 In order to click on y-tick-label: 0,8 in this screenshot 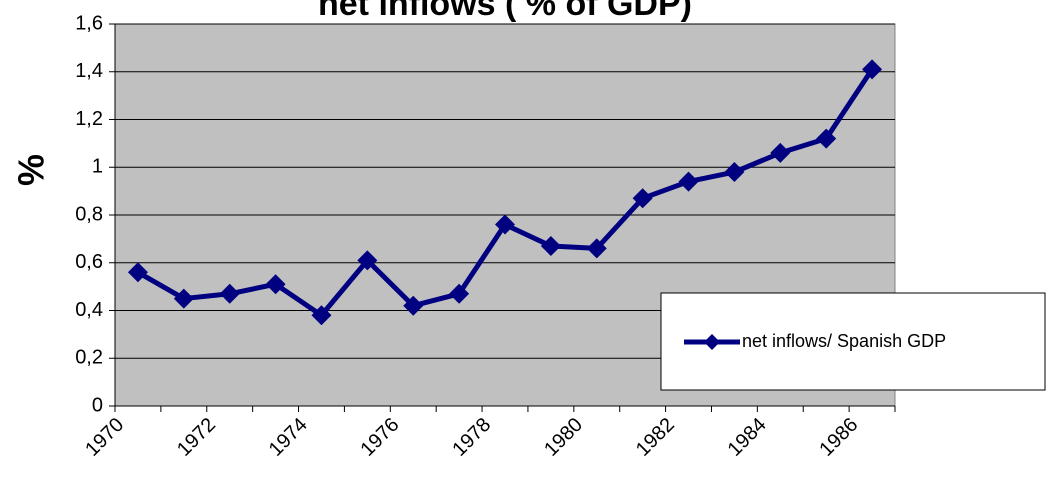, I will do `click(89, 214)`.